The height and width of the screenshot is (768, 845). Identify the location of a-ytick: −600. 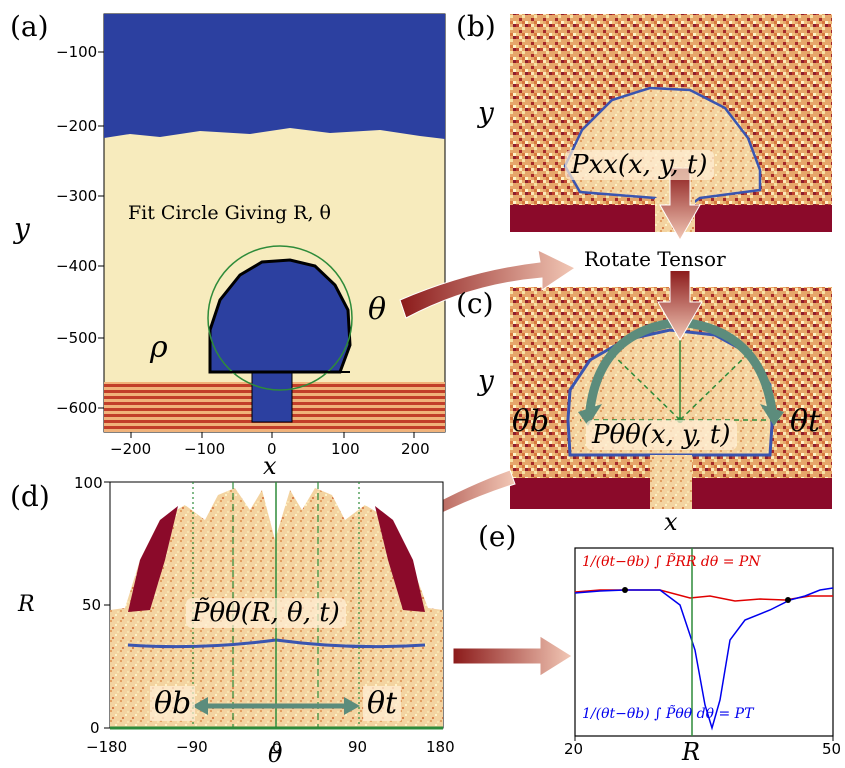
(77, 408).